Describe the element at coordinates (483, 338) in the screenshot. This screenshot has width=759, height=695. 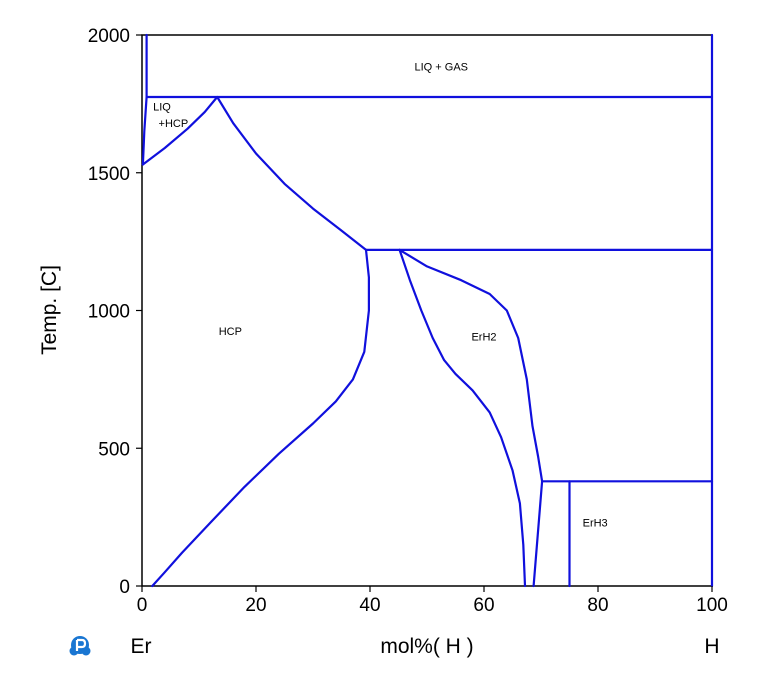
I see `phase-region-label: ErH2` at that location.